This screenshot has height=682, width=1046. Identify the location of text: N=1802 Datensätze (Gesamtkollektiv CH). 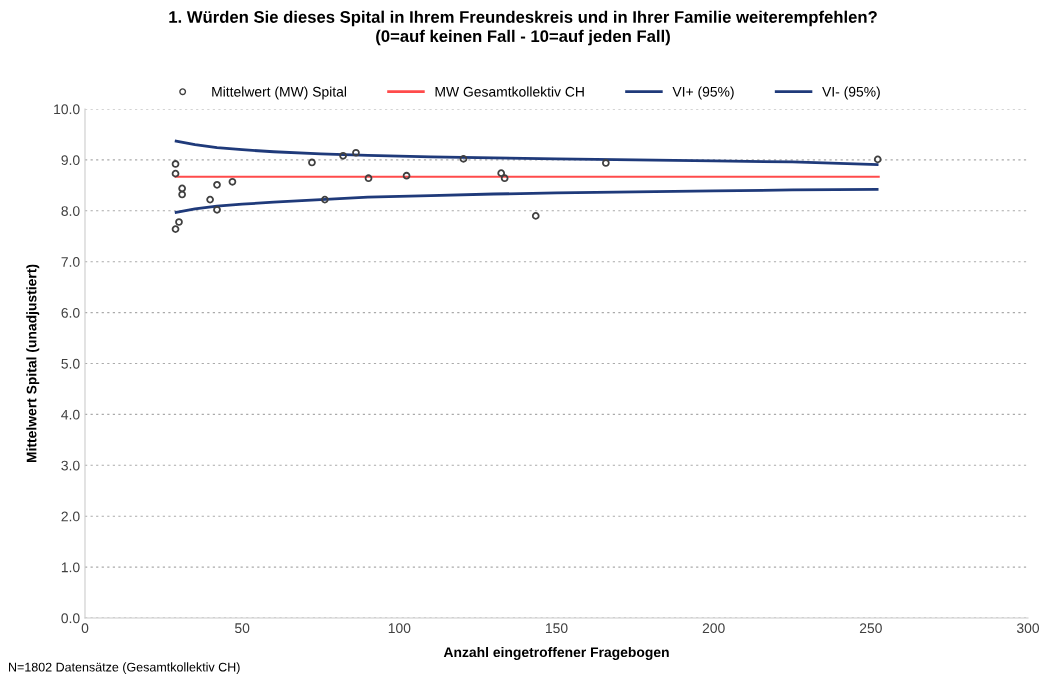
(124, 668).